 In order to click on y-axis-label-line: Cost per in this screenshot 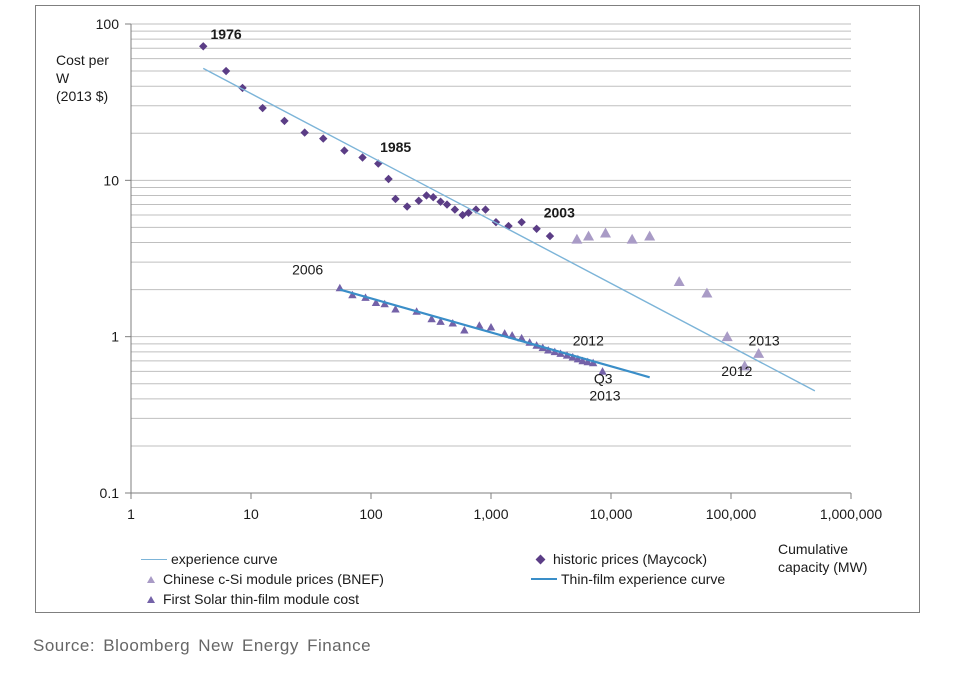, I will do `click(82, 60)`.